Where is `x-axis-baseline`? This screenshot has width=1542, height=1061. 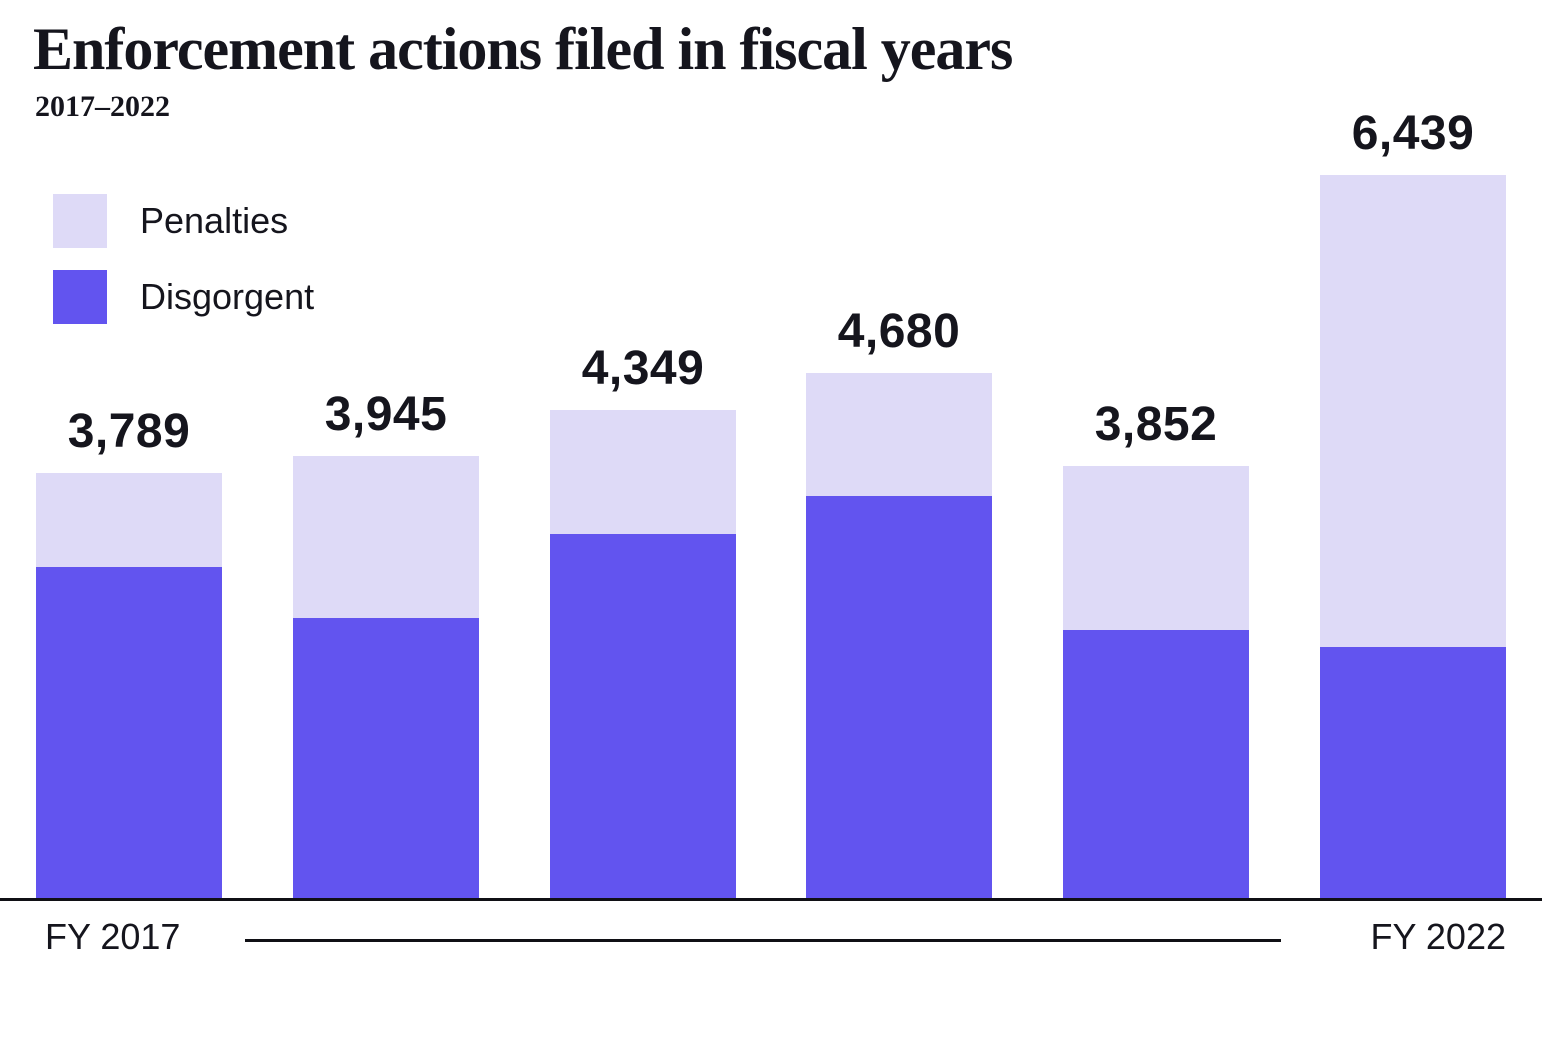
x-axis-baseline is located at coordinates (771, 899).